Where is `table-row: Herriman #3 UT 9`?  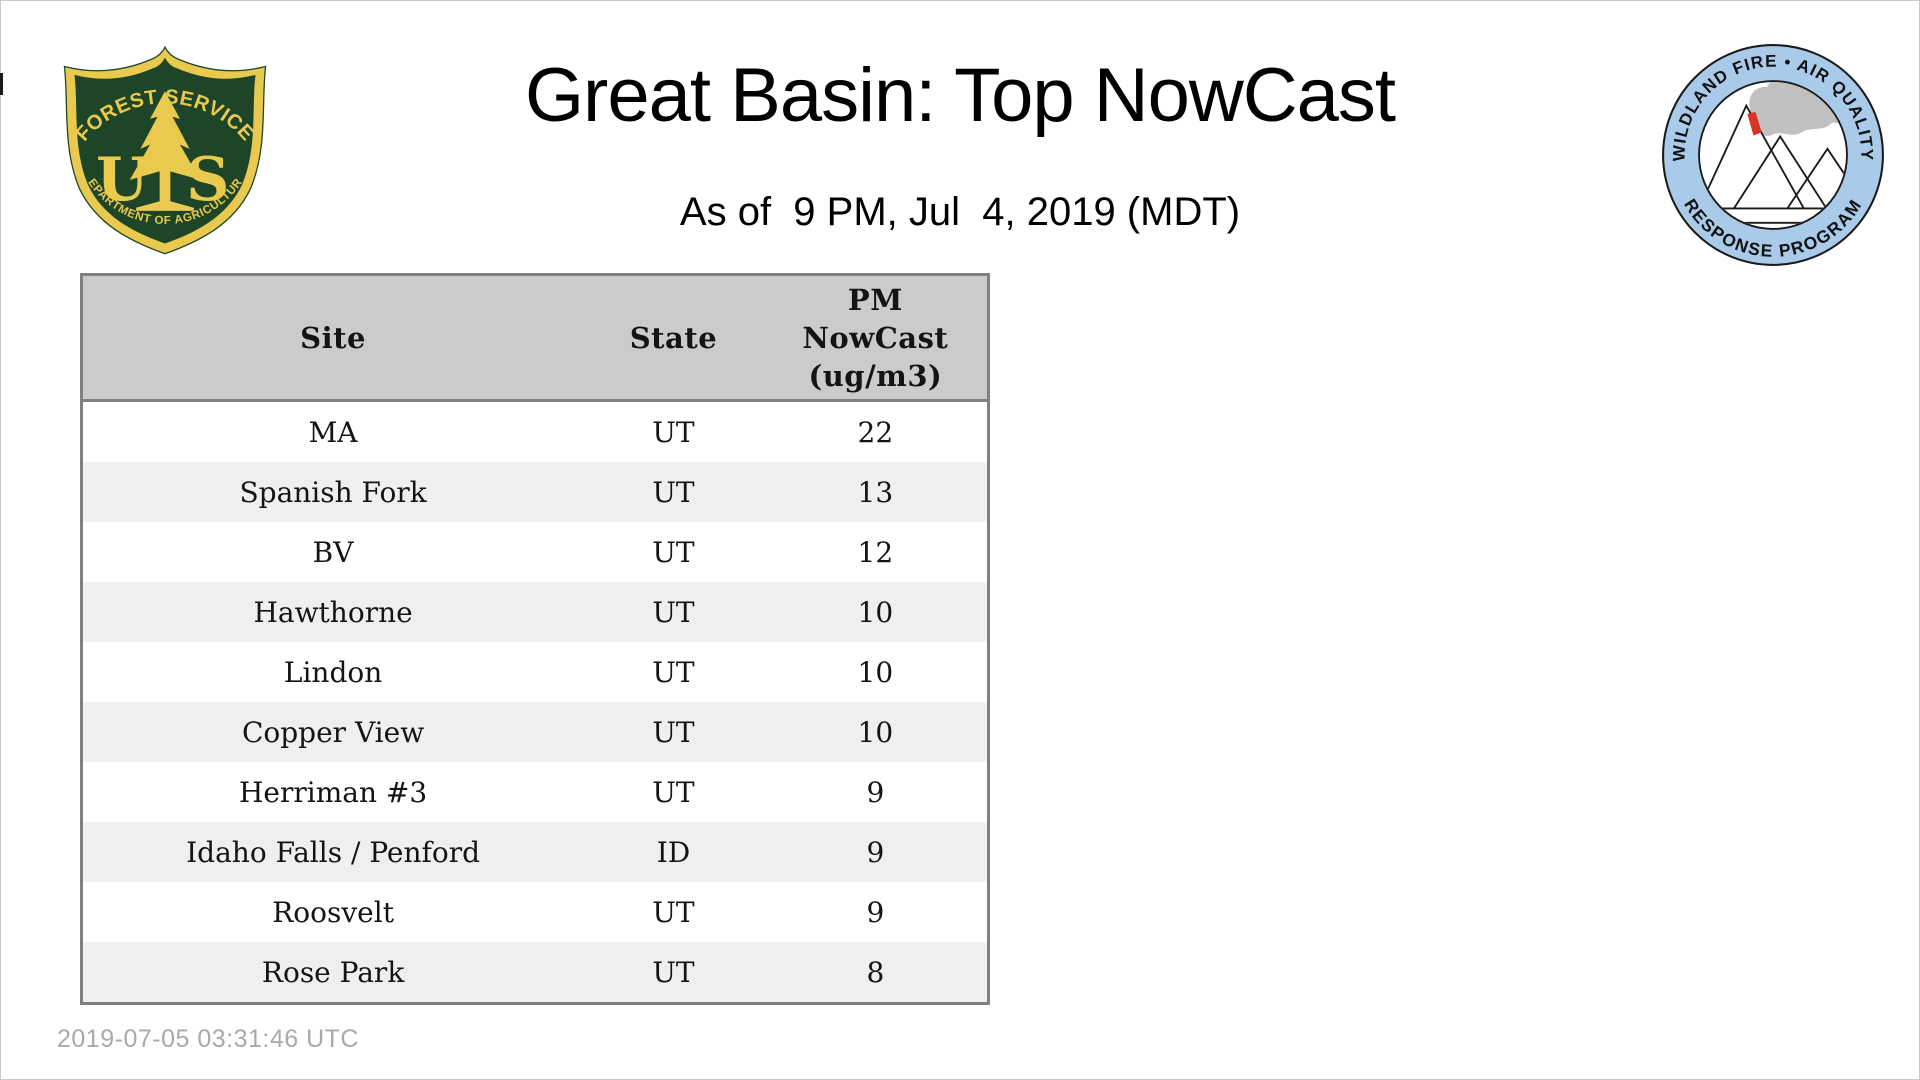 table-row: Herriman #3 UT 9 is located at coordinates (535, 792).